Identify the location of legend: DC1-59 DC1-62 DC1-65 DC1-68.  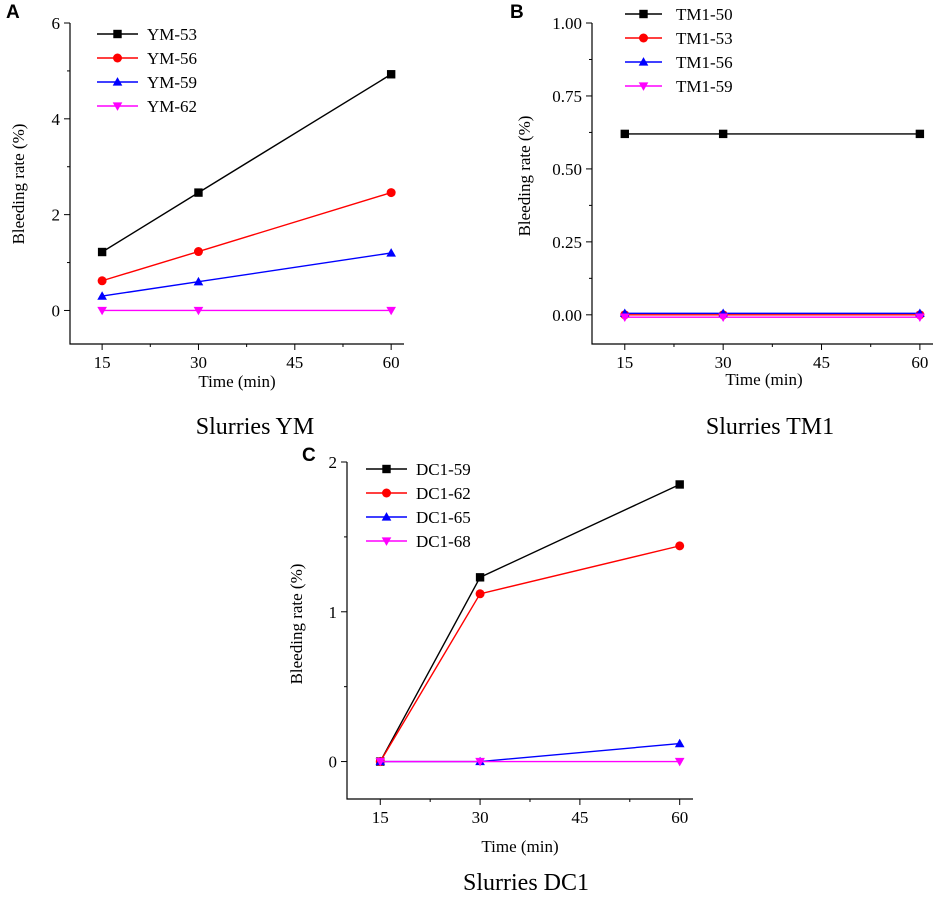
(418, 505).